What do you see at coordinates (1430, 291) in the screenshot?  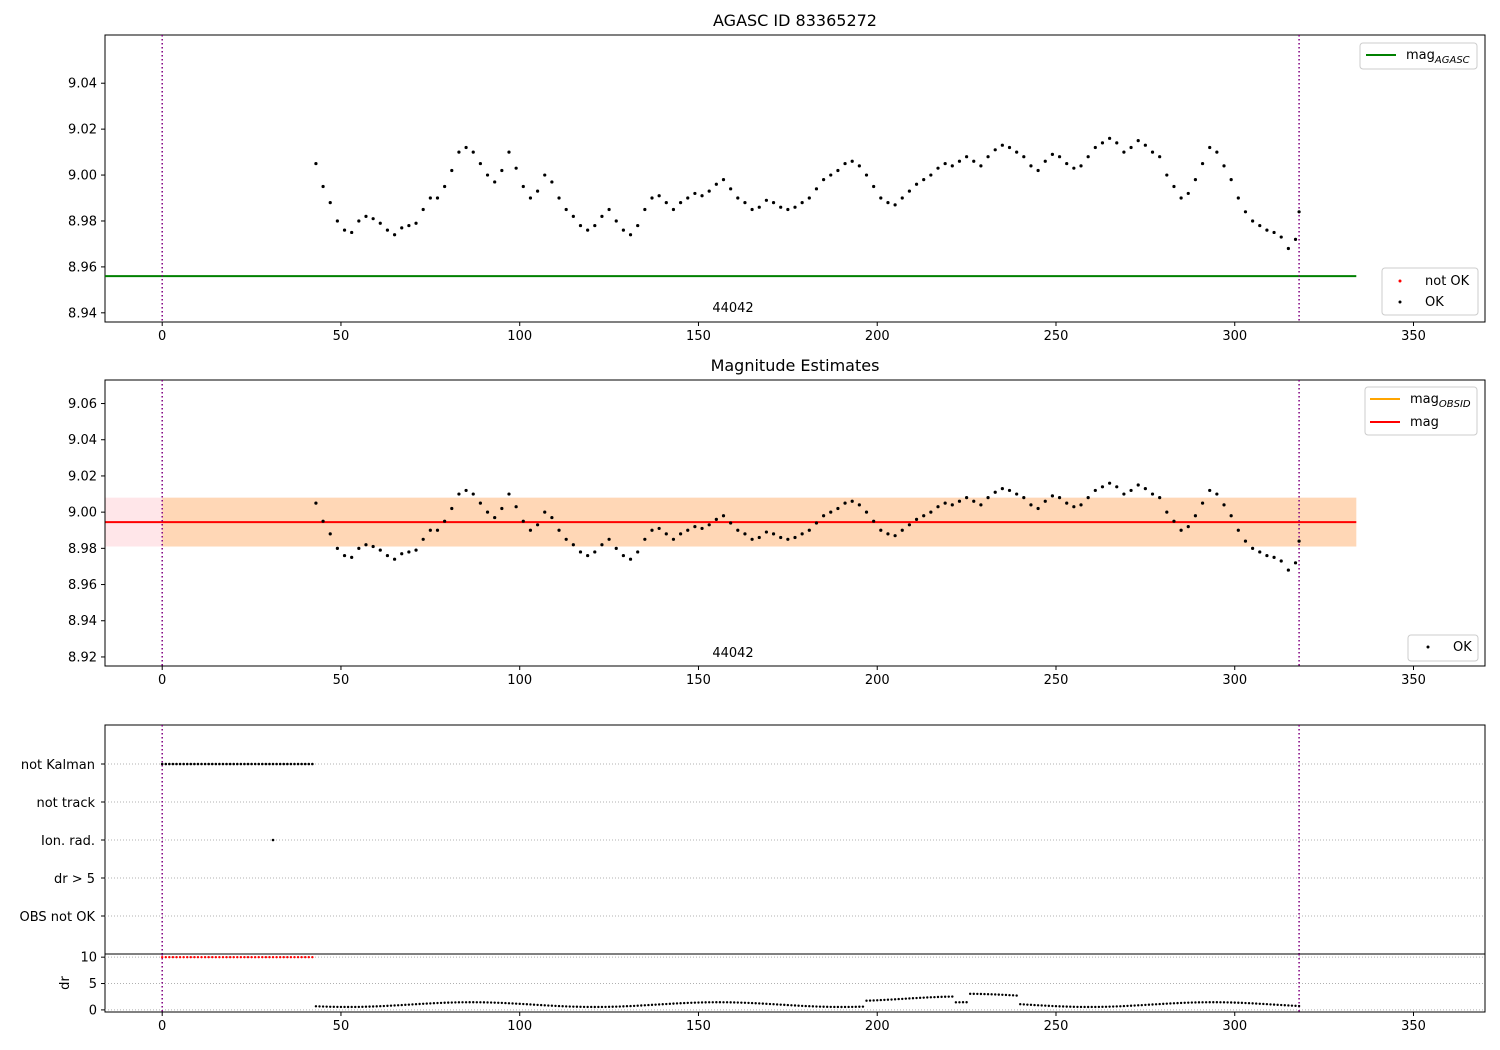 I see `panel1-legend-lower: not OK OK` at bounding box center [1430, 291].